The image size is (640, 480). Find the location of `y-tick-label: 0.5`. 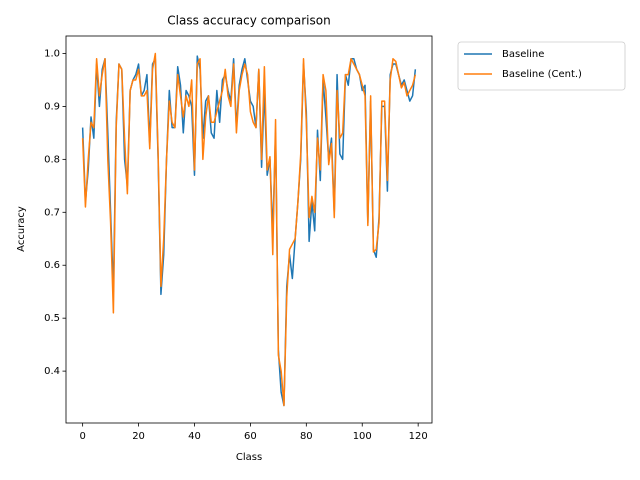

y-tick-label: 0.5 is located at coordinates (52, 318).